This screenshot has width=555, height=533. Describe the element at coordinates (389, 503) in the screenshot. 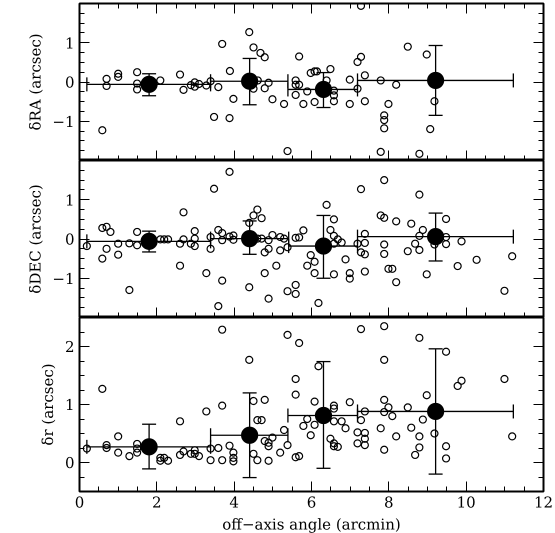

I see `x-tick-label: 8` at that location.